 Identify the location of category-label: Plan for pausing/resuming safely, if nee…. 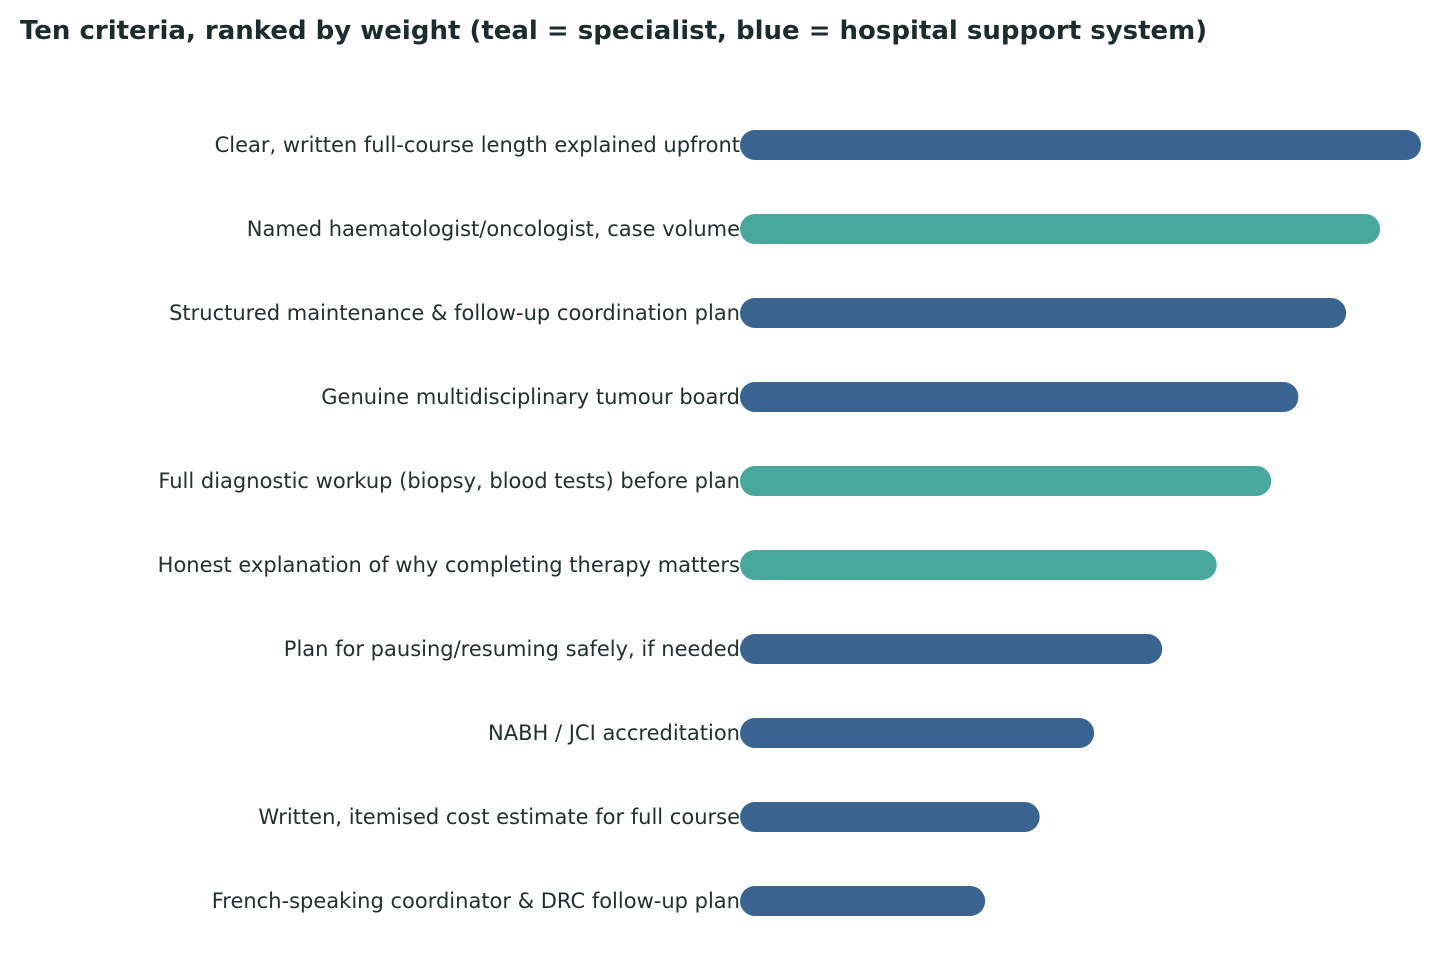
(512, 649).